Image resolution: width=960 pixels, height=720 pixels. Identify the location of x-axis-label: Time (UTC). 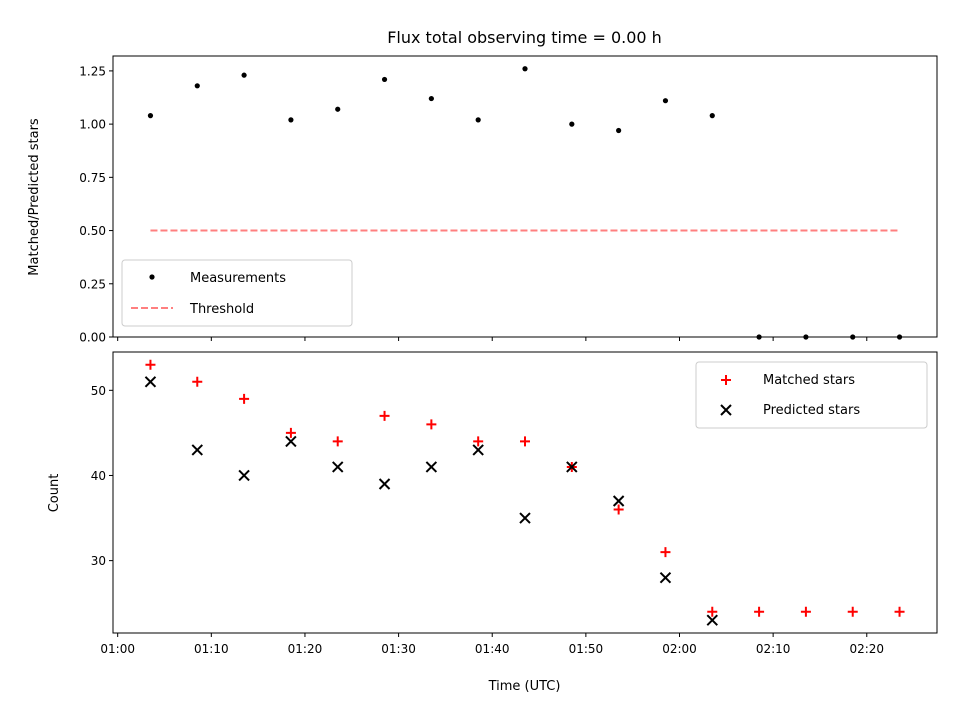
(524, 686).